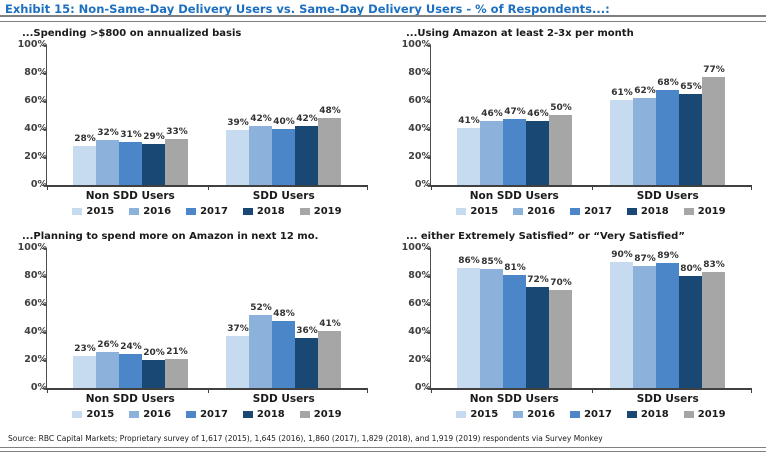  I want to click on bar-2018: 29%, so click(154, 115).